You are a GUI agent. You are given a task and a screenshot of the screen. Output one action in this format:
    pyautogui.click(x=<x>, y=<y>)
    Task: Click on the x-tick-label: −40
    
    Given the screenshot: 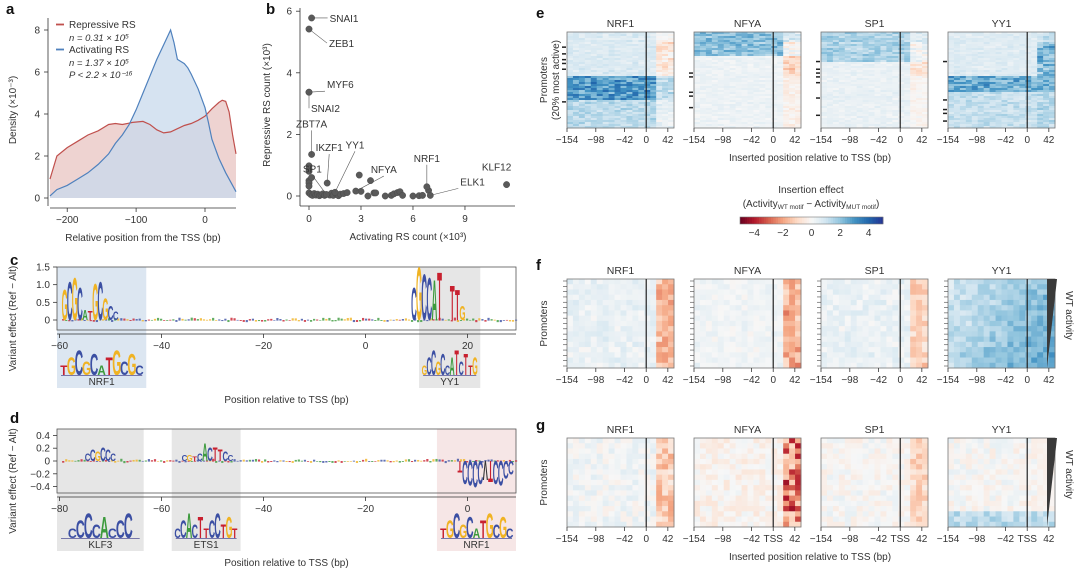 What is the action you would take?
    pyautogui.click(x=161, y=346)
    